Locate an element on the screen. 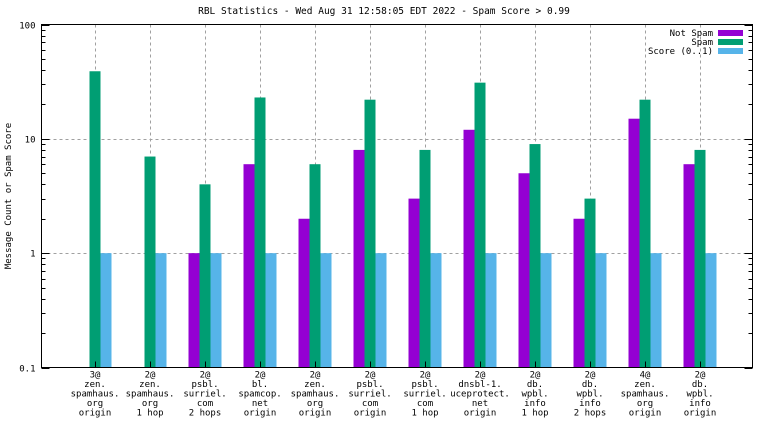 Image resolution: width=768 pixels, height=432 pixels. y-tick-label: 10 is located at coordinates (30, 141).